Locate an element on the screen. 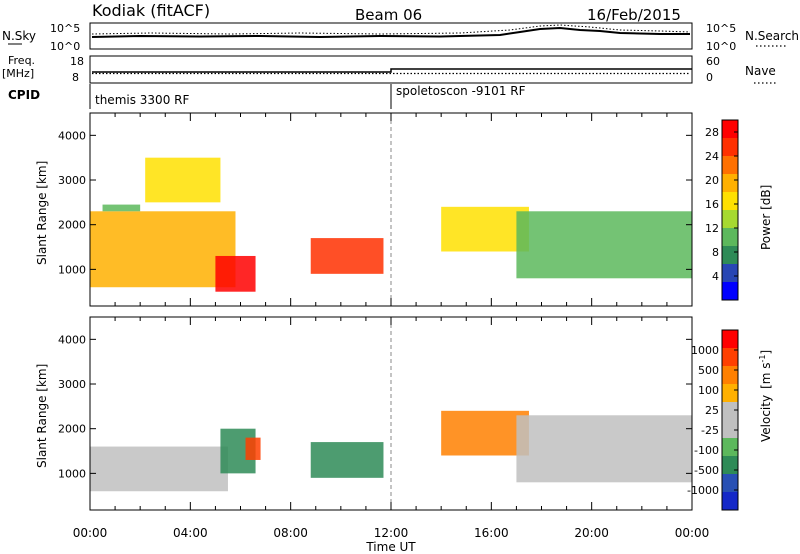 This screenshot has height=554, width=800. velocity-range-tick-label-2: 2000 is located at coordinates (72, 429).